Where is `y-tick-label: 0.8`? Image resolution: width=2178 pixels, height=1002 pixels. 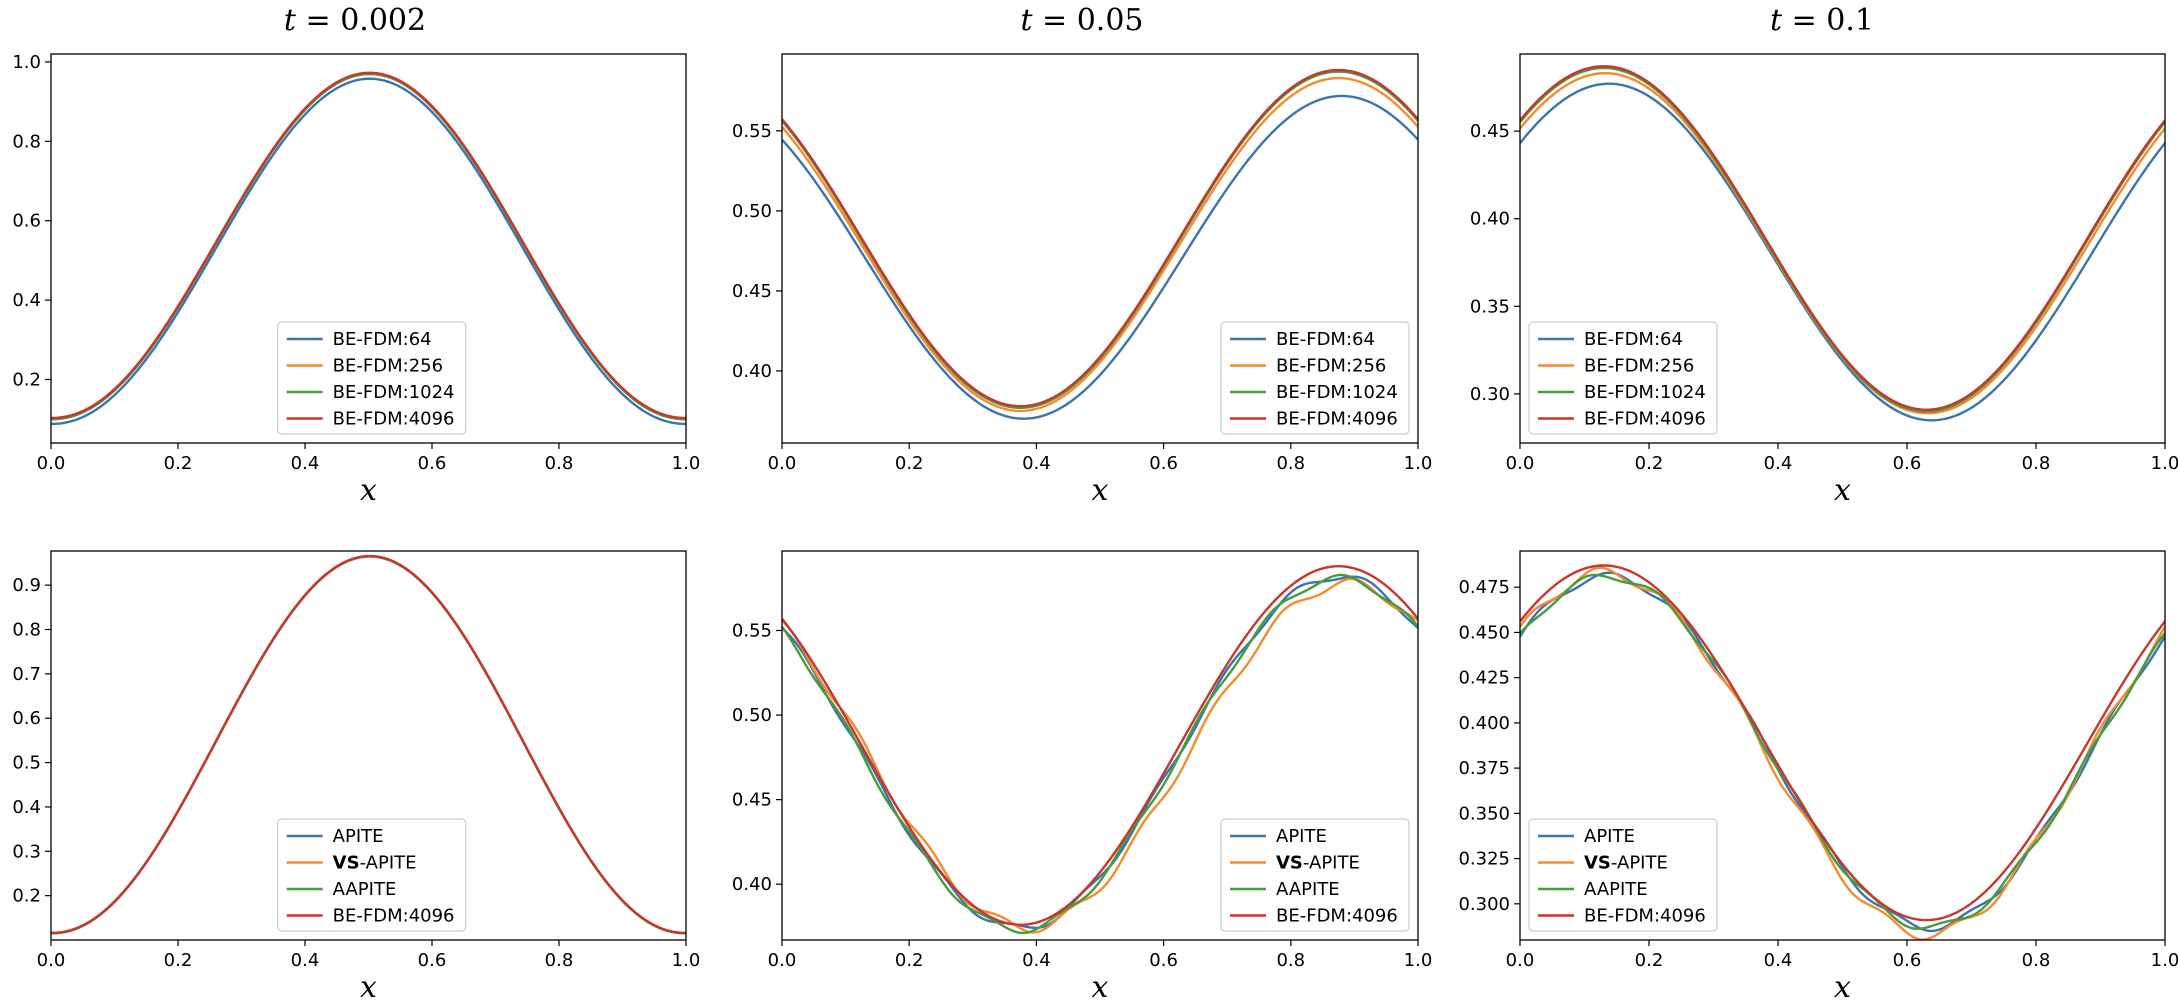
y-tick-label: 0.8 is located at coordinates (26, 630).